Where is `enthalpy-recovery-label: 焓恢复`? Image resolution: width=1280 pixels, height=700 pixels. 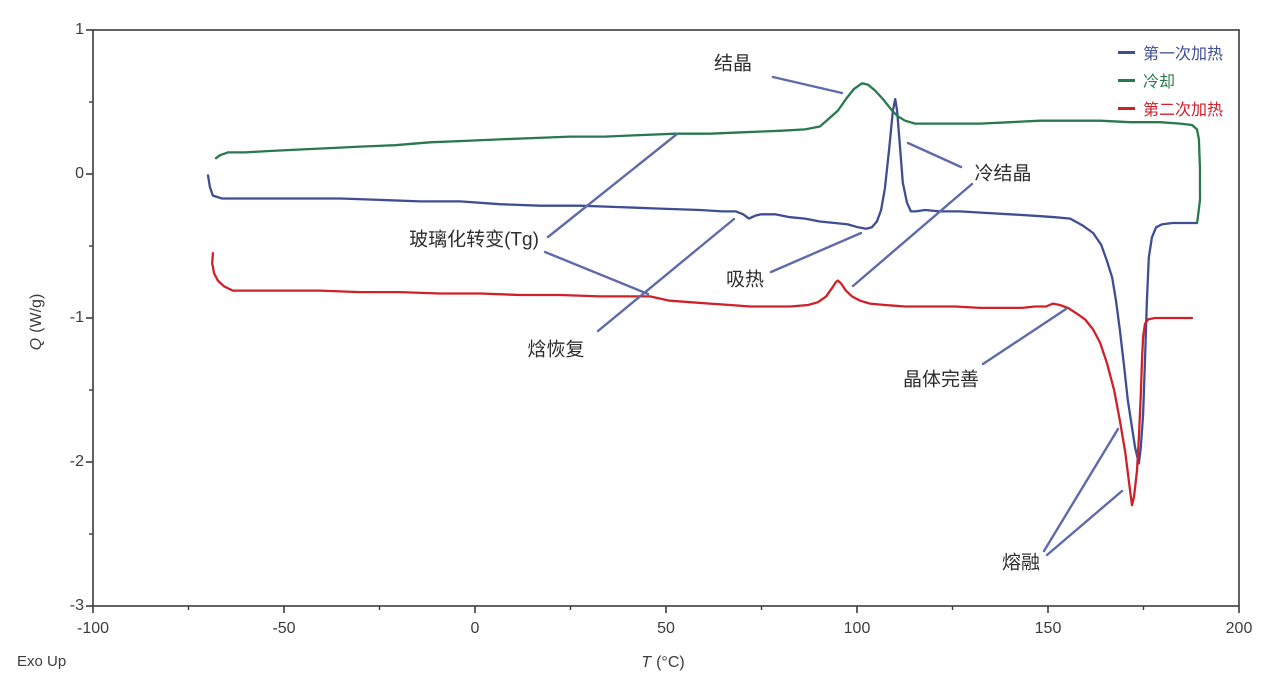
enthalpy-recovery-label: 焓恢复 is located at coordinates (556, 350).